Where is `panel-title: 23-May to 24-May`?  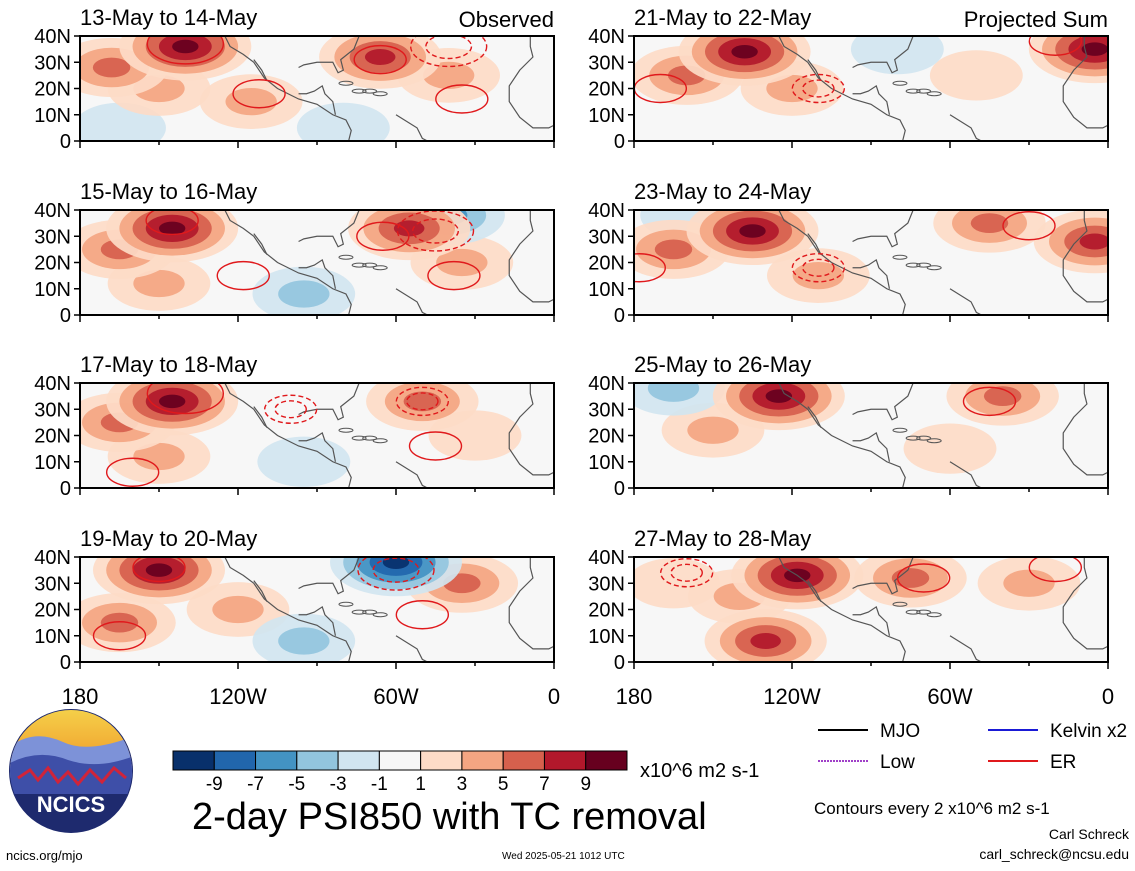 panel-title: 23-May to 24-May is located at coordinates (722, 191).